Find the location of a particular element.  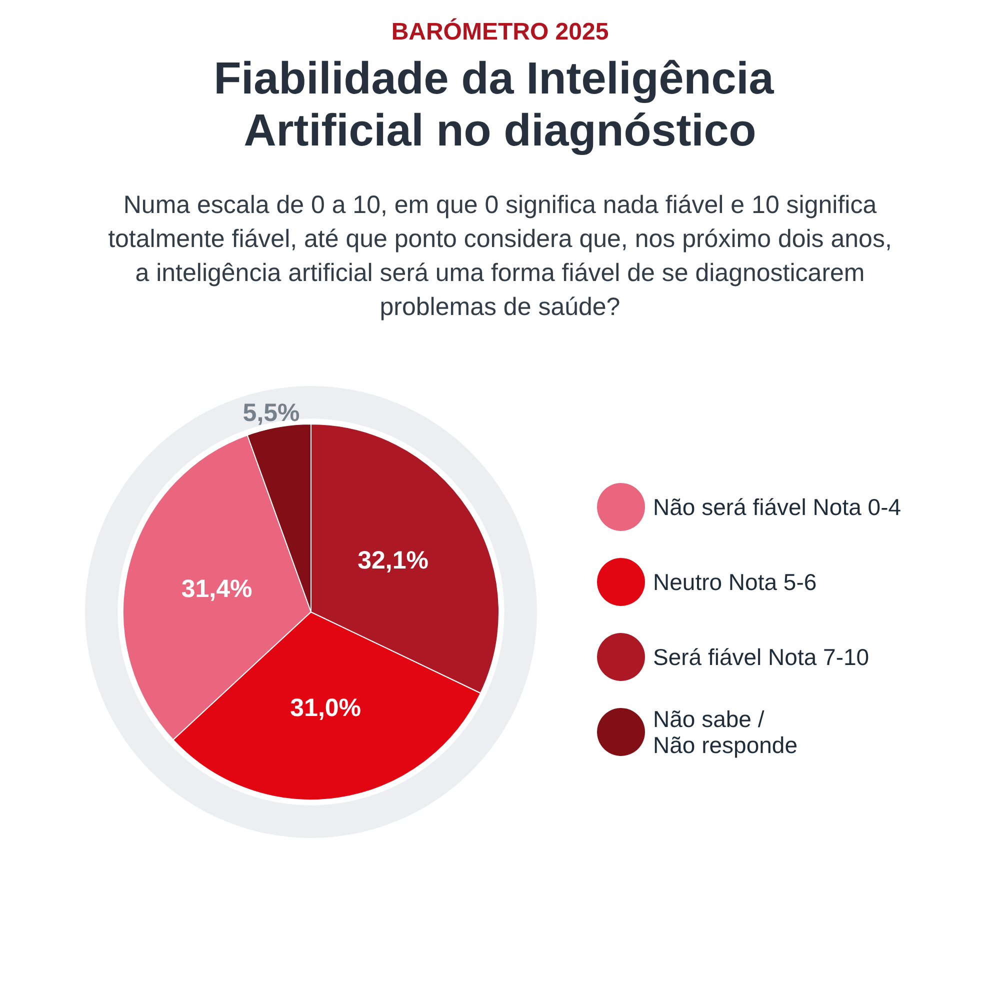

data-label: 31,4% is located at coordinates (216, 589).